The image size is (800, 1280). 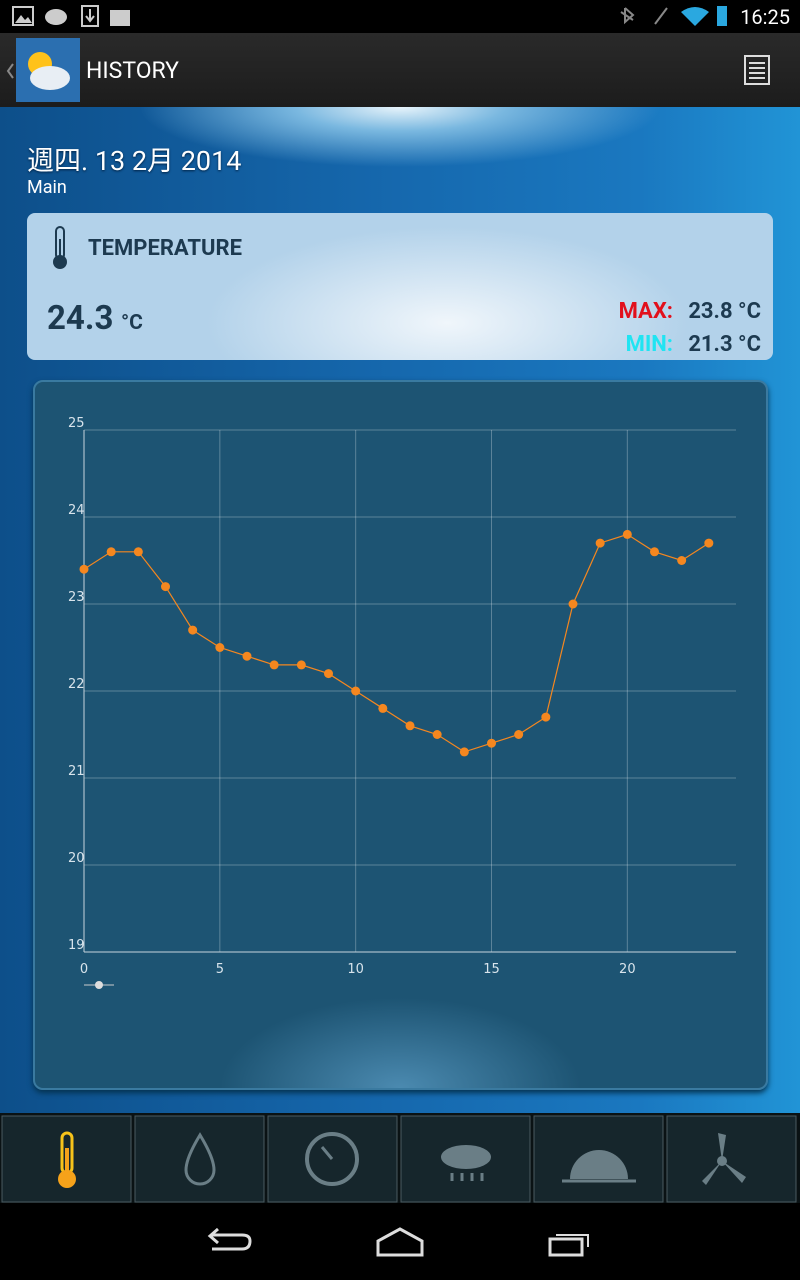 I want to click on legend-symbol, so click(x=99, y=985).